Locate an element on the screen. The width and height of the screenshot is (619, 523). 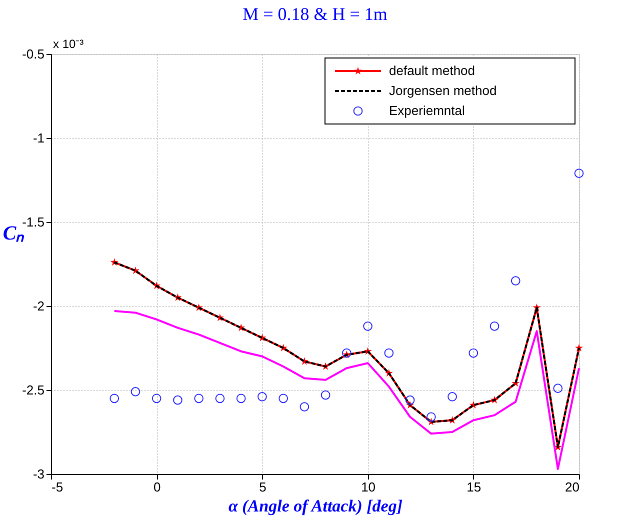
y-tick-label: -1 is located at coordinates (38, 138).